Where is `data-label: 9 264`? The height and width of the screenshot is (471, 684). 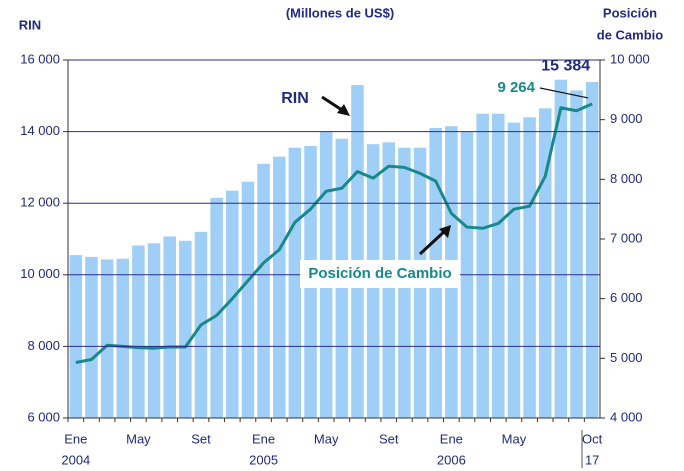
data-label: 9 264 is located at coordinates (516, 87).